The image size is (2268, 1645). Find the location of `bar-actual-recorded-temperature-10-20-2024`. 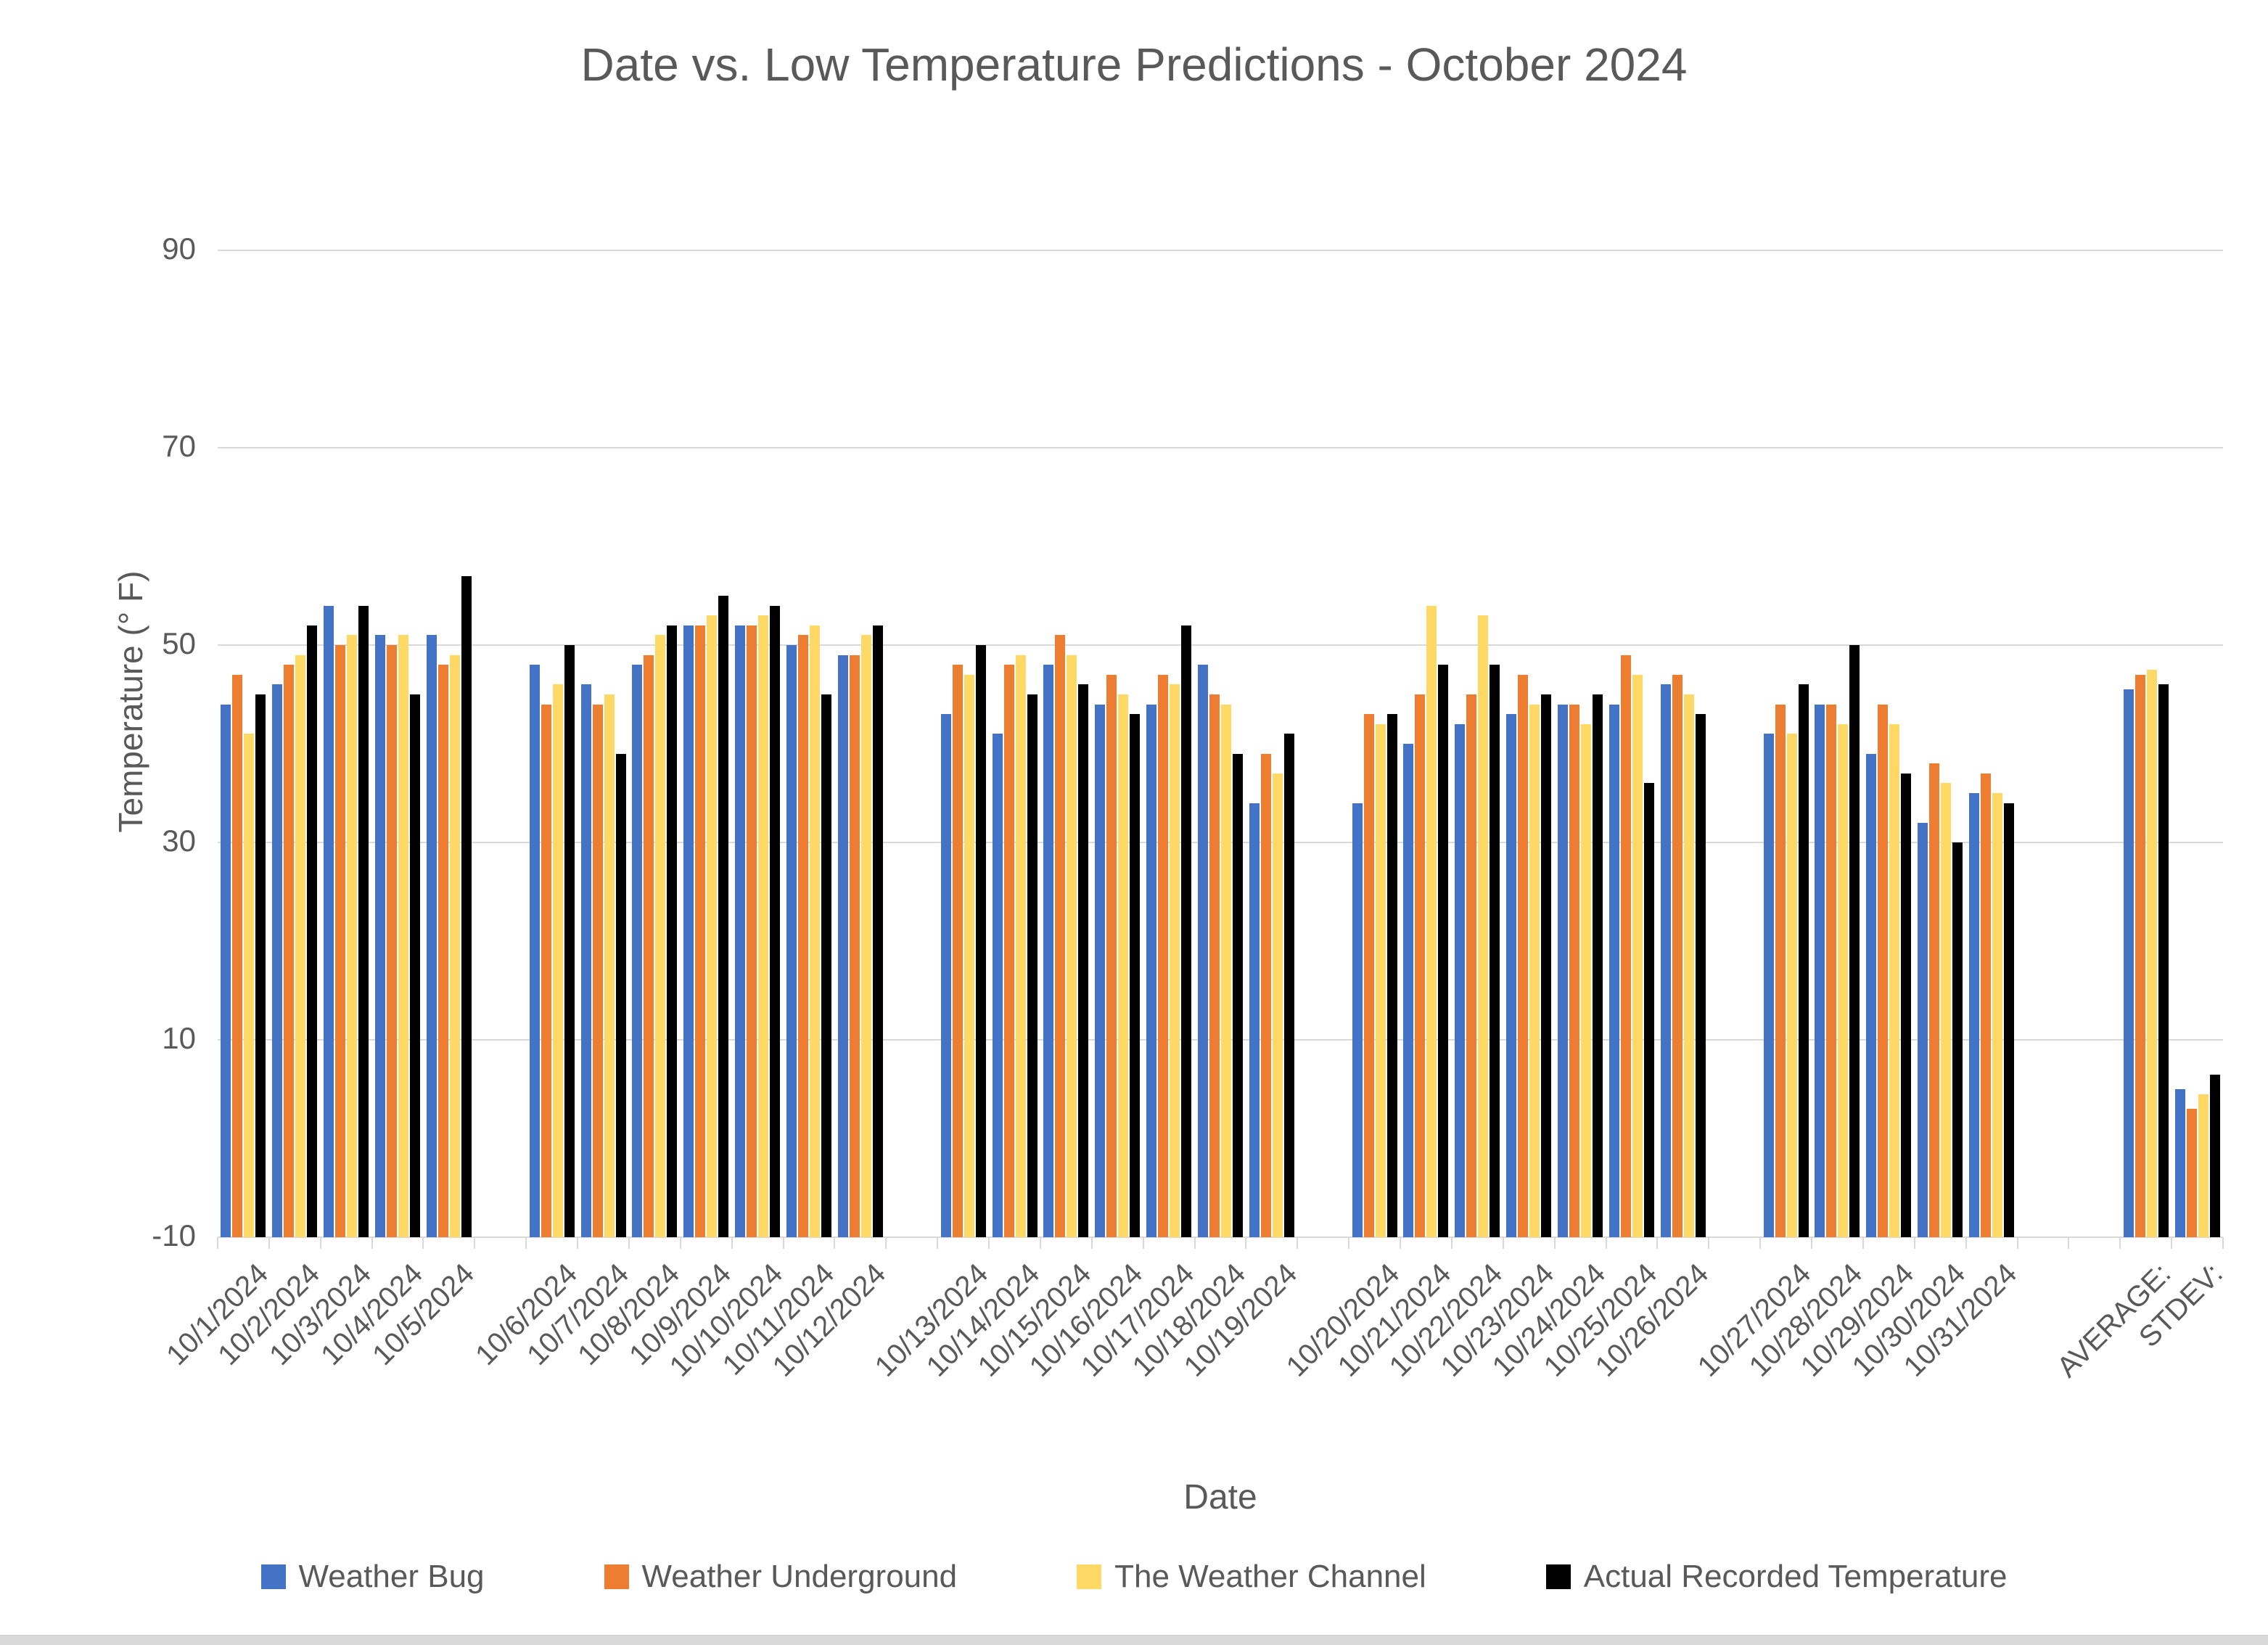

bar-actual-recorded-temperature-10-20-2024 is located at coordinates (1392, 975).